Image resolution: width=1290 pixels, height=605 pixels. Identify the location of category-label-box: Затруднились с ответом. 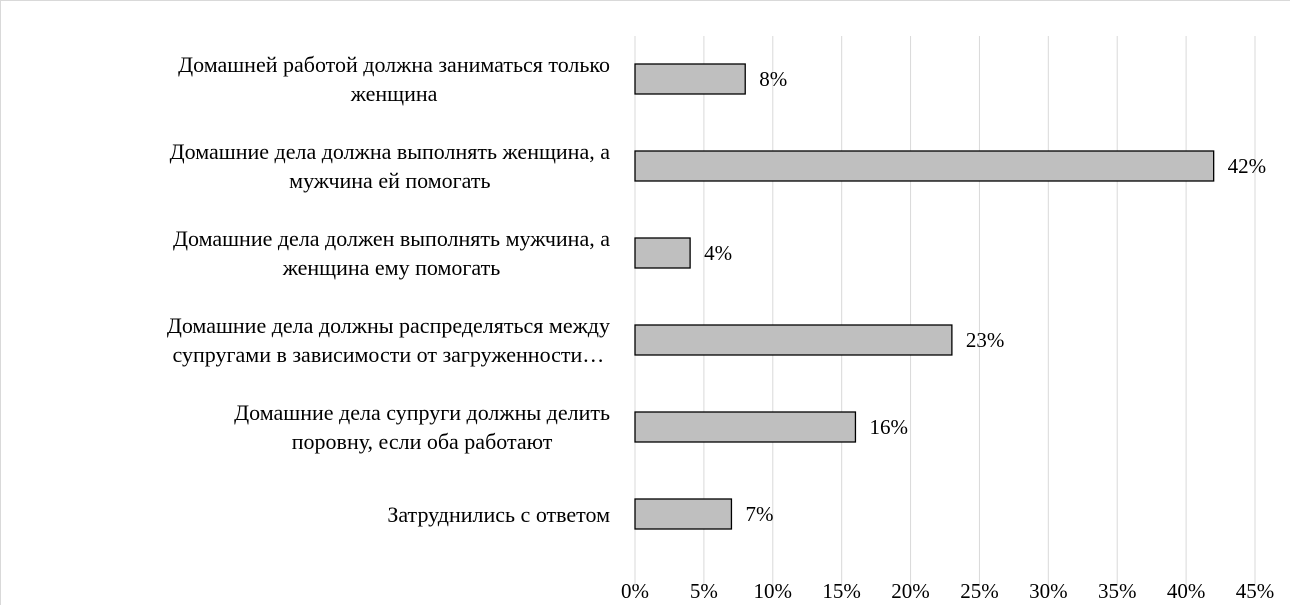
(305, 514).